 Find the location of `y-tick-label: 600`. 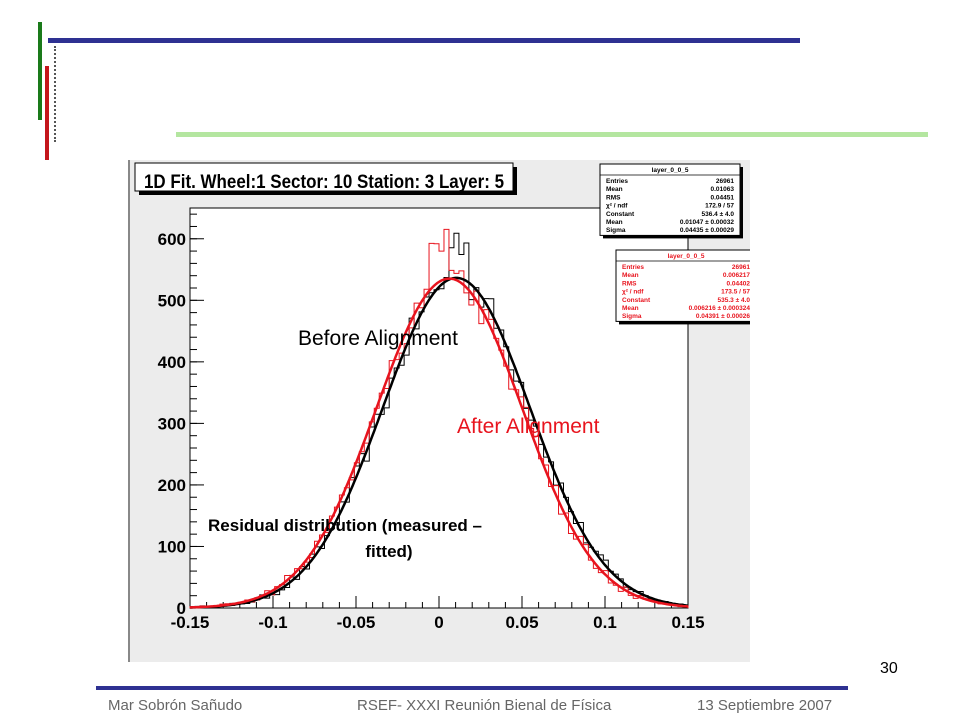

y-tick-label: 600 is located at coordinates (172, 239).